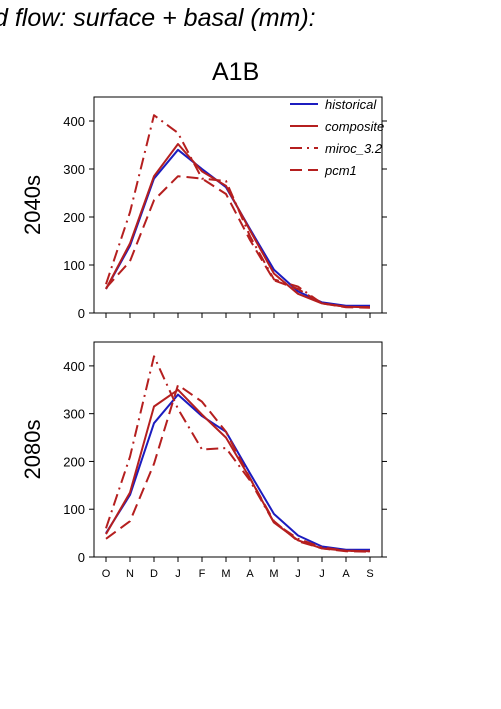 This screenshot has width=501, height=709. I want to click on legend-label-composite: composite, so click(354, 126).